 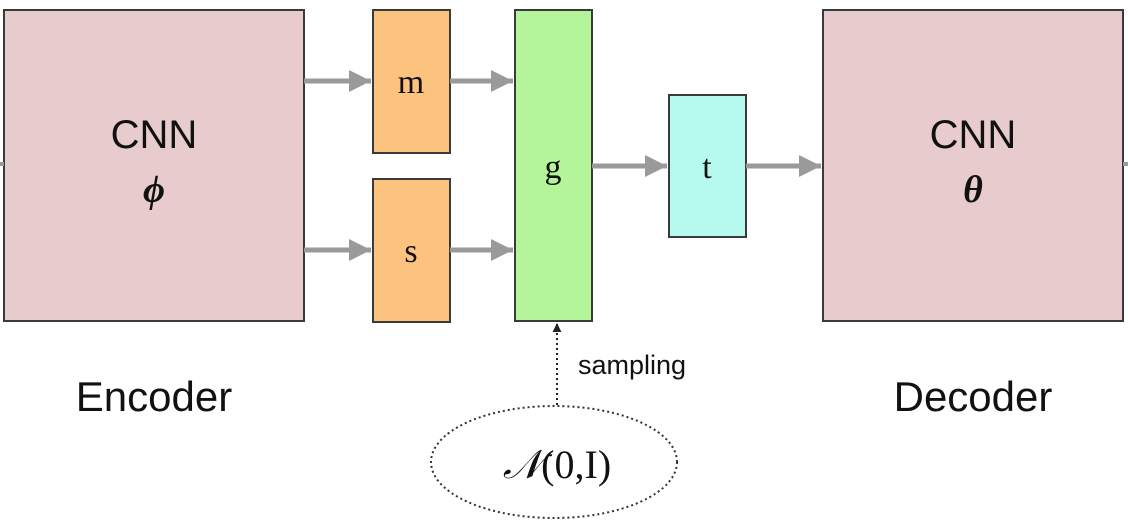 I want to click on s-label: s, so click(x=410, y=251).